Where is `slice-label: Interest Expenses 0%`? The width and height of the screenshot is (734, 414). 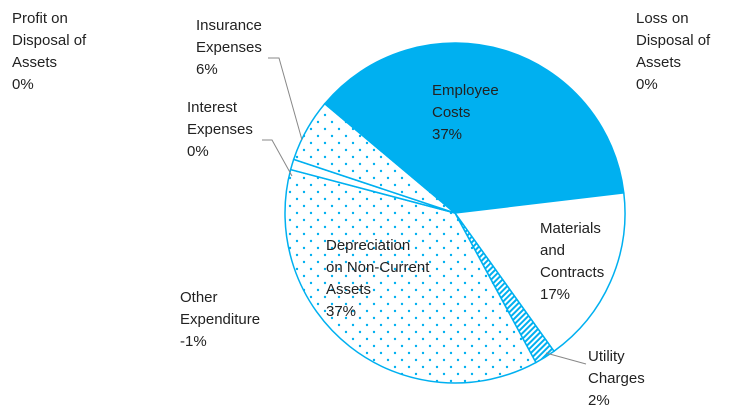
slice-label: Interest Expenses 0% is located at coordinates (227, 130).